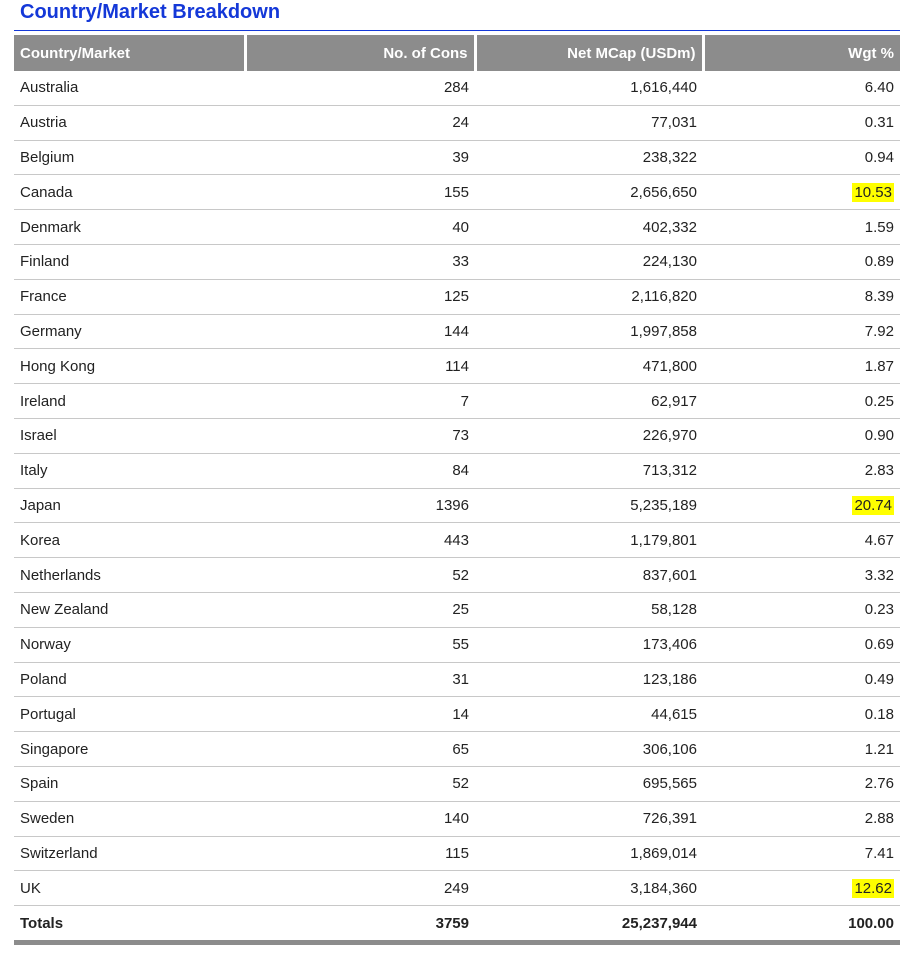 This screenshot has height=960, width=906. Describe the element at coordinates (801, 925) in the screenshot. I see `totals-cell: 100.00` at that location.